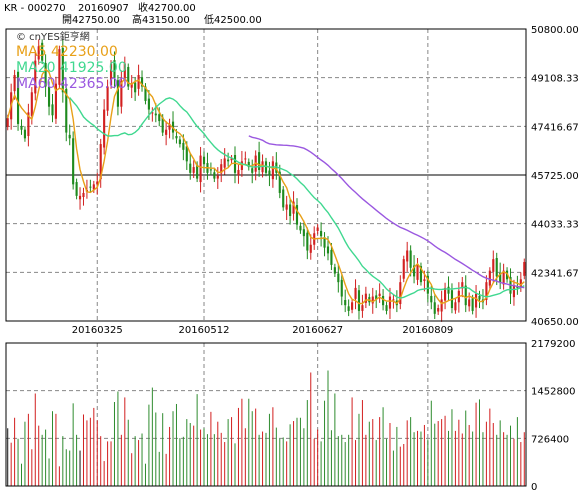  I want to click on high-label: 高43150.00, so click(161, 19).